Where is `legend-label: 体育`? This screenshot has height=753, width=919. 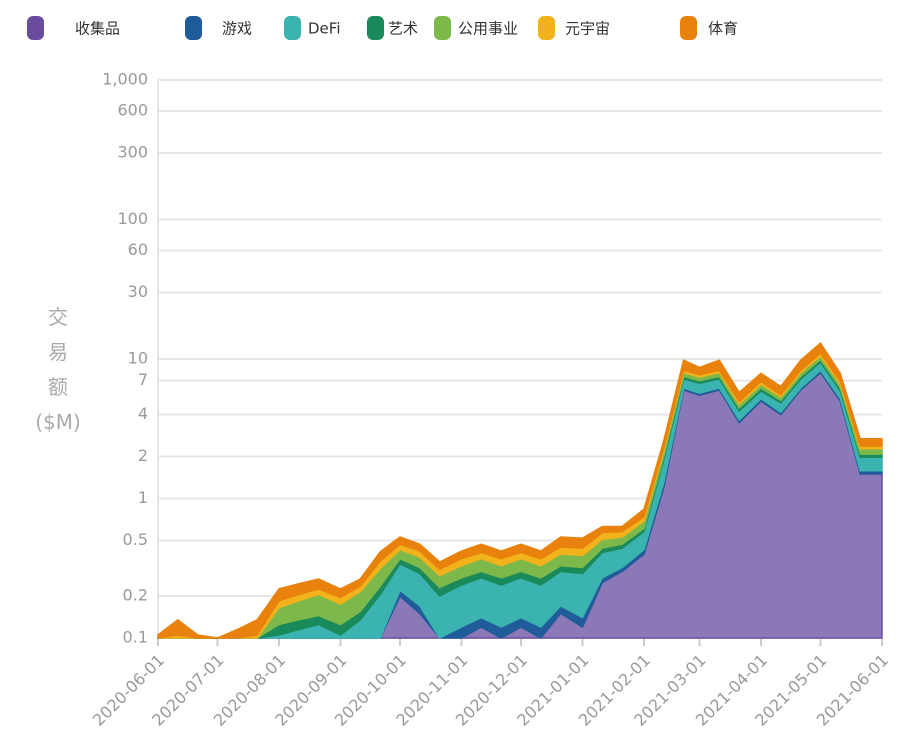 legend-label: 体育 is located at coordinates (723, 29).